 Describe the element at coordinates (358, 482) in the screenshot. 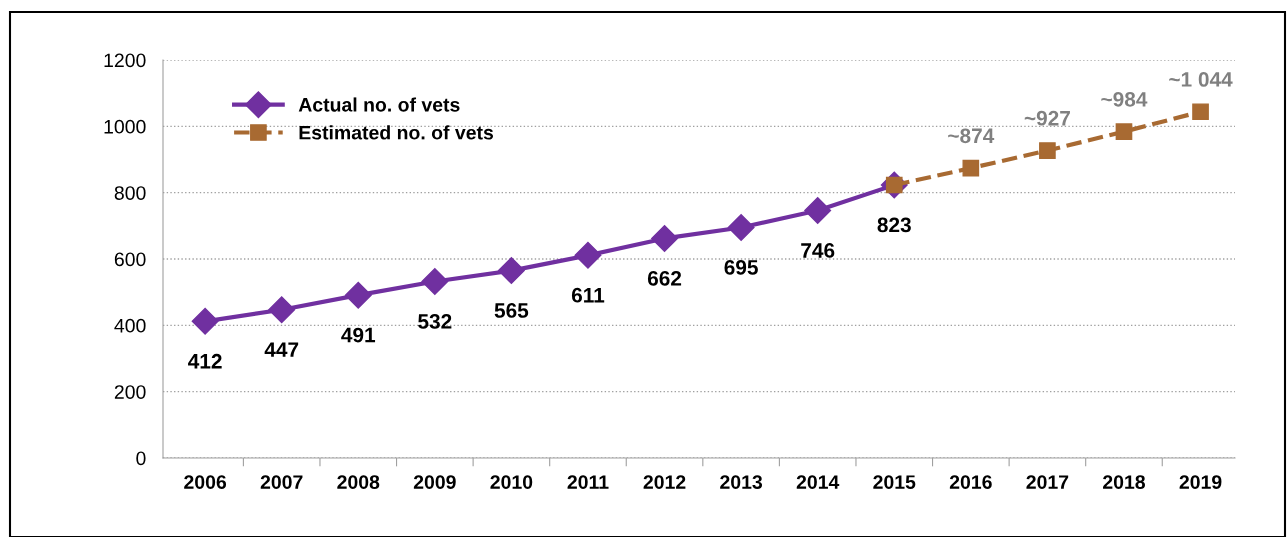

I see `x-tick-label: 2008` at that location.